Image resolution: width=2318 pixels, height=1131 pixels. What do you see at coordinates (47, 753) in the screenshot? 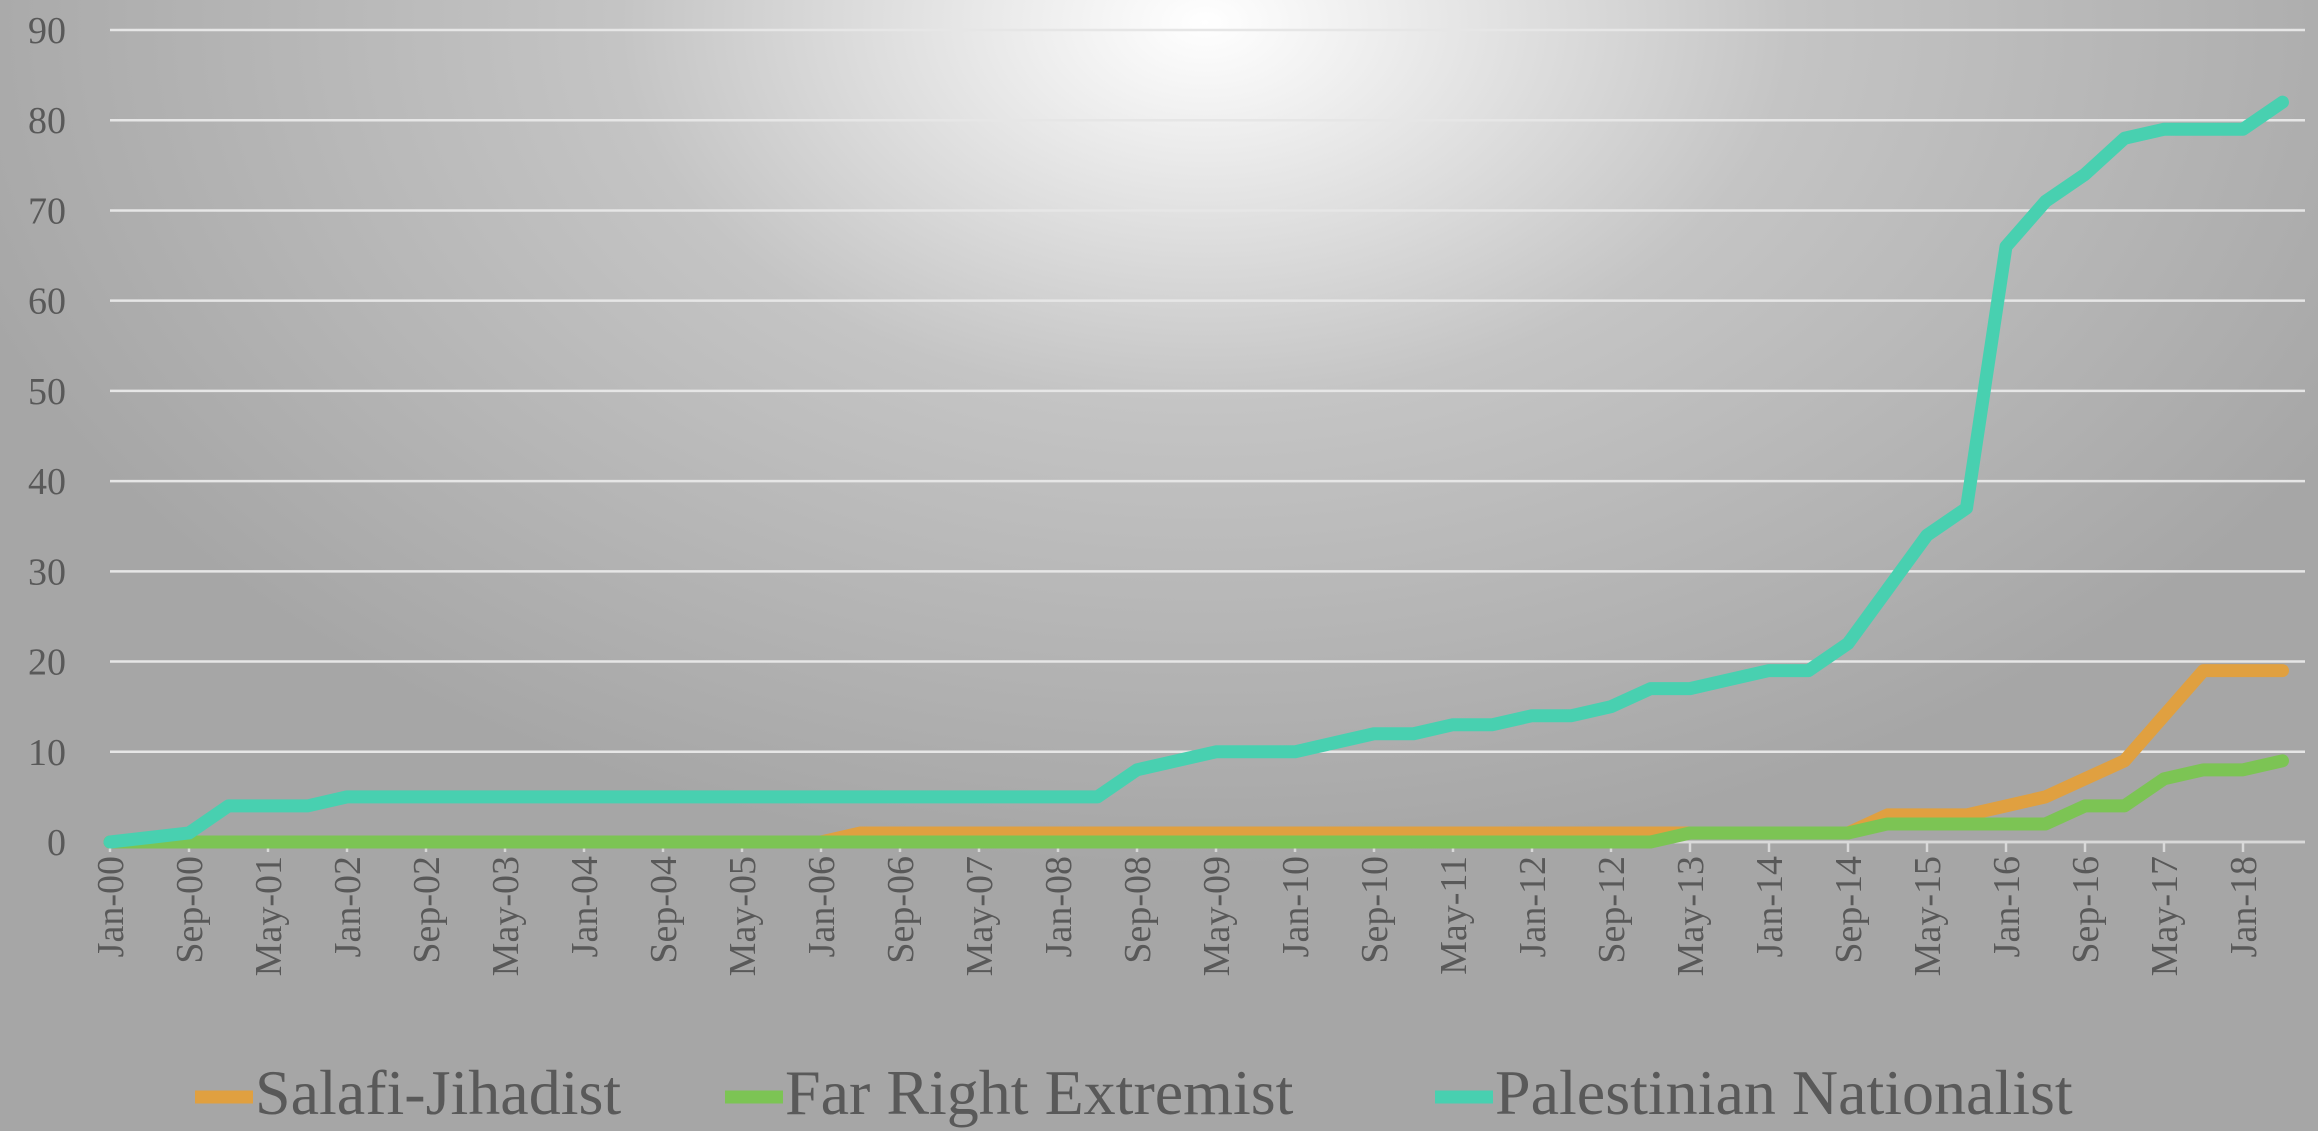
I see `y-tick-label: 10` at bounding box center [47, 753].